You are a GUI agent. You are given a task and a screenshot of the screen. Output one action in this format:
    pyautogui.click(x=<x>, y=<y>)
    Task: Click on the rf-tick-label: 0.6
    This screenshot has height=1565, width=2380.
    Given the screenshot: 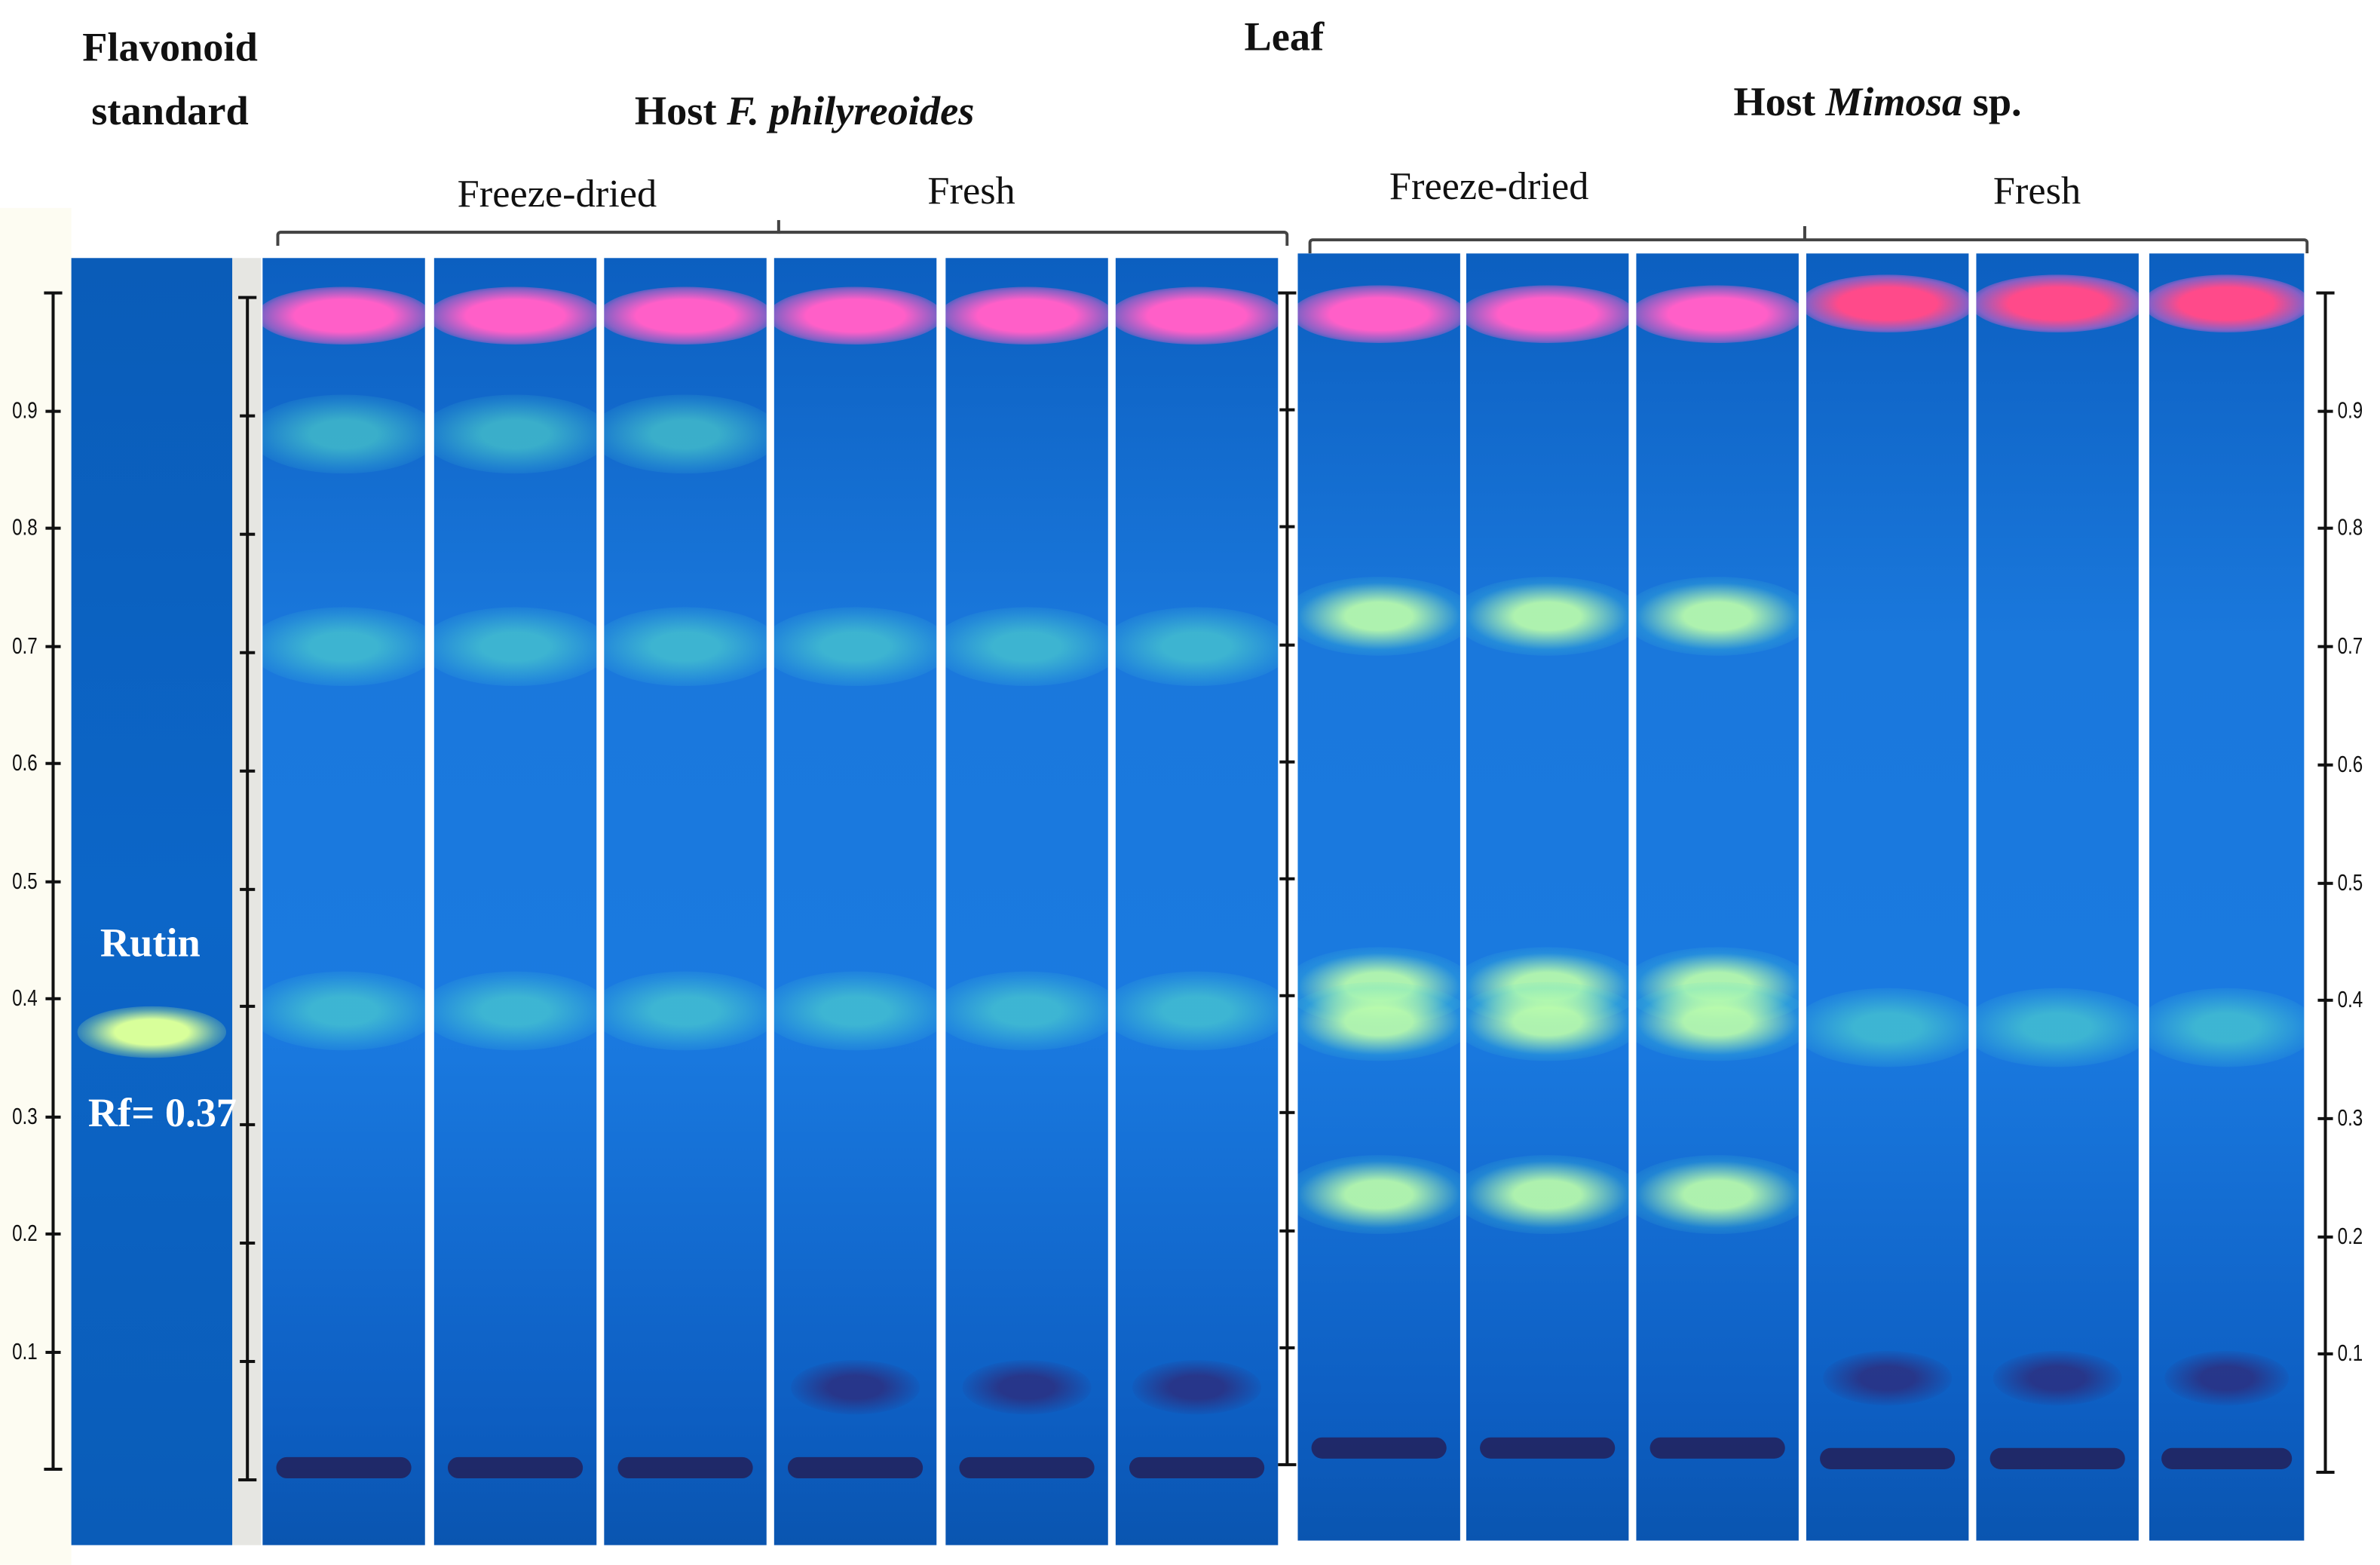 What is the action you would take?
    pyautogui.click(x=2350, y=765)
    